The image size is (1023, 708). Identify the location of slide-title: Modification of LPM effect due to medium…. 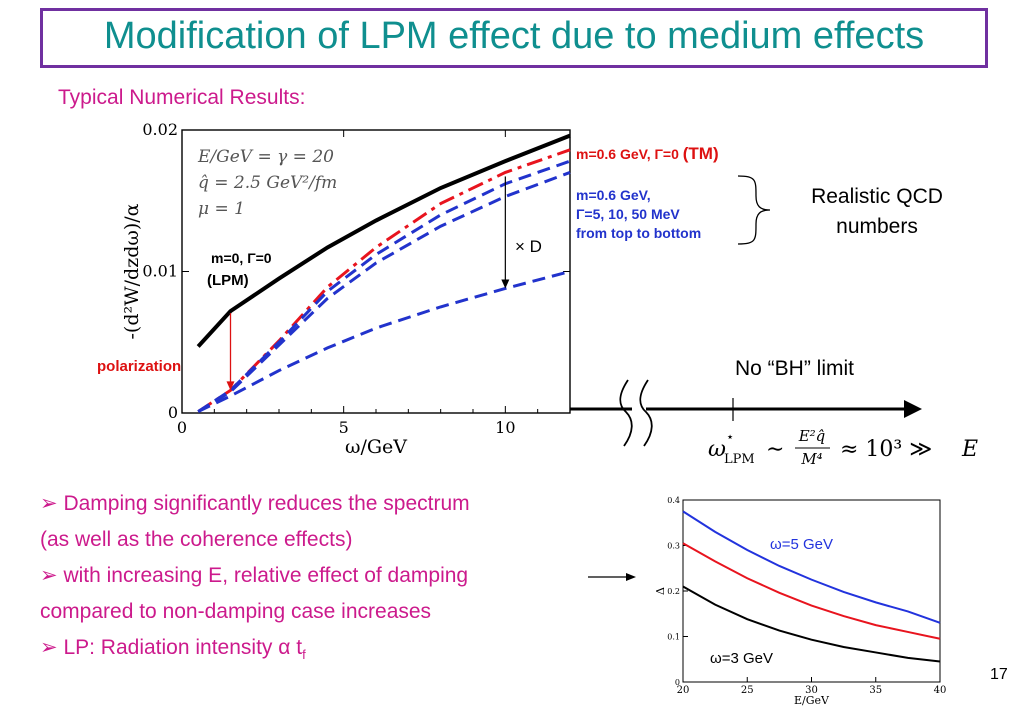
(514, 36).